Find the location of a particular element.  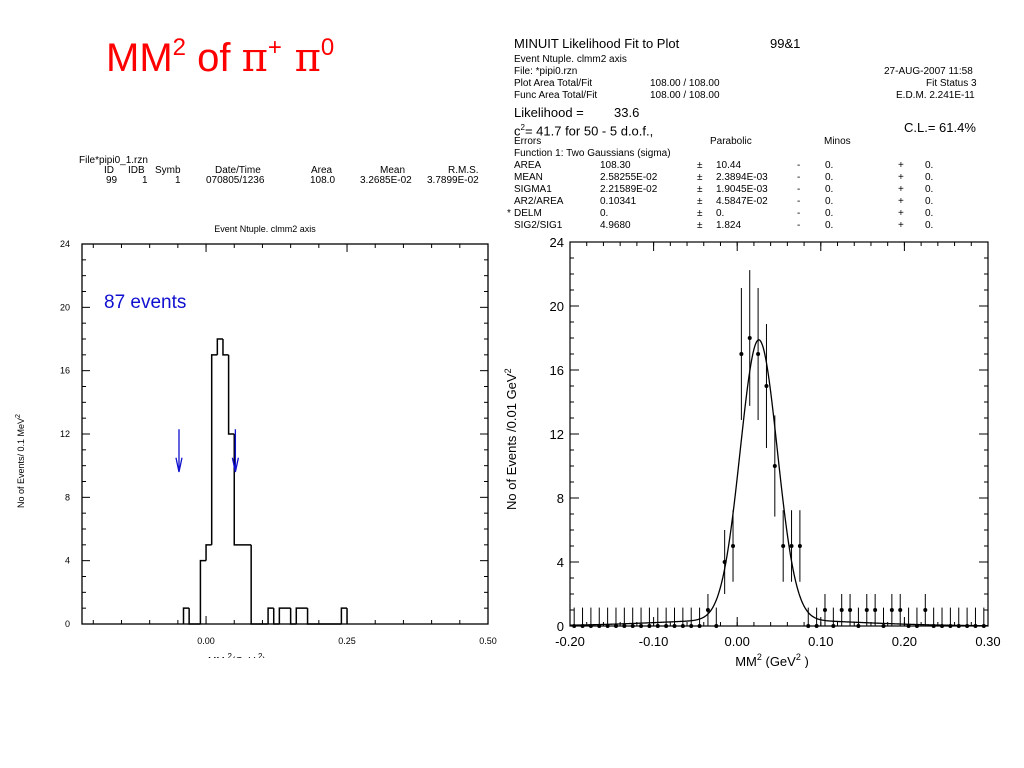

param-value: 0.10341 is located at coordinates (618, 201).